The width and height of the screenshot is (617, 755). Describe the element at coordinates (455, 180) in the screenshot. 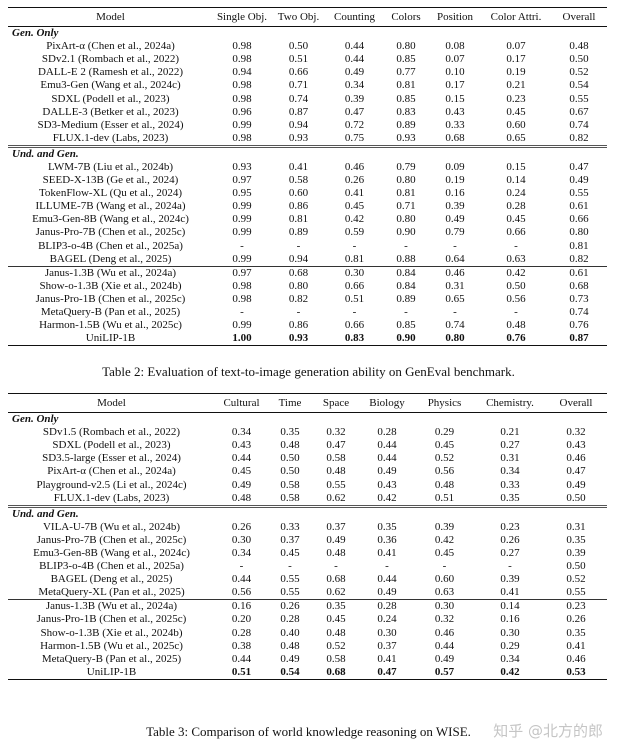

I see `score-cell: 0.19` at that location.